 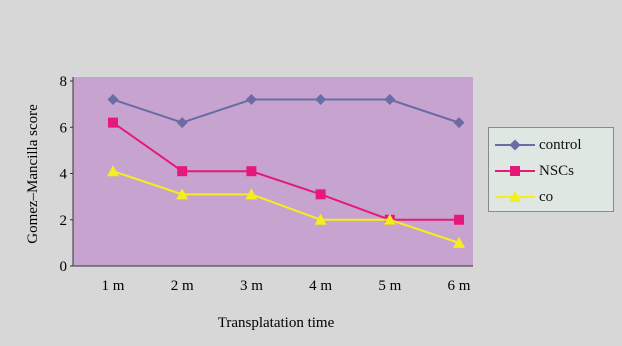 What do you see at coordinates (113, 286) in the screenshot?
I see `x-tick-label: 1 m` at bounding box center [113, 286].